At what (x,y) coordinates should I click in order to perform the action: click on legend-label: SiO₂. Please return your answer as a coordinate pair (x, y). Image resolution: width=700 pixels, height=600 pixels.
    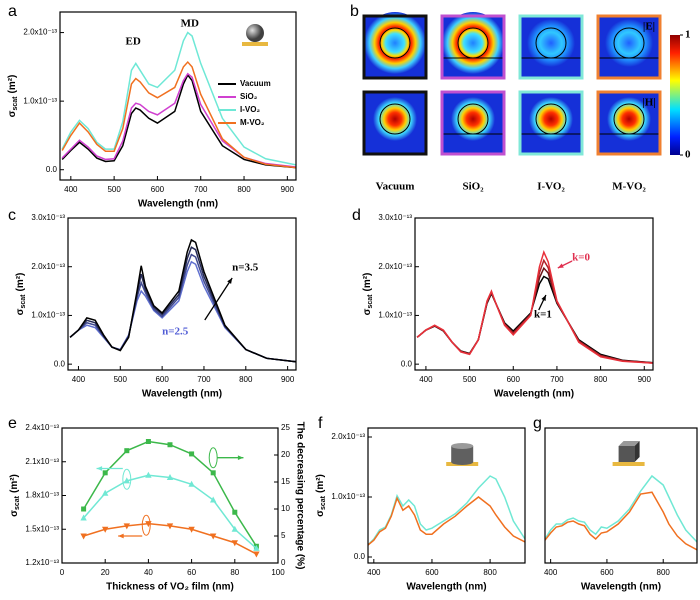
    Looking at the image, I should click on (249, 96).